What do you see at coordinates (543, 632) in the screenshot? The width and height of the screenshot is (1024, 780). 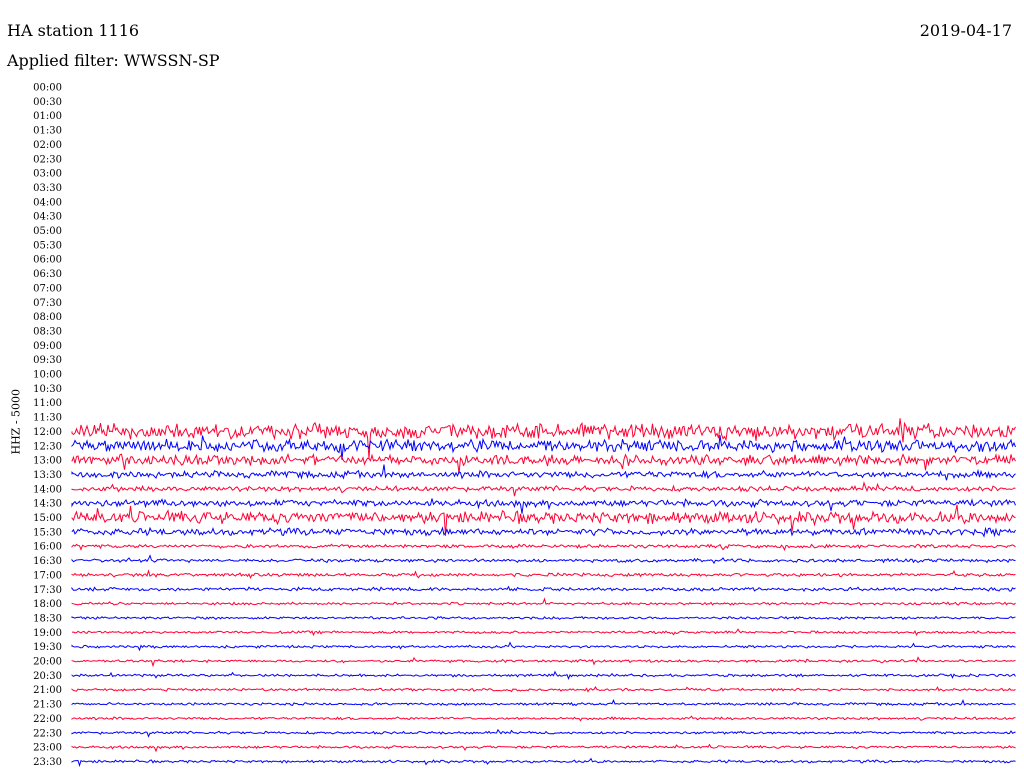 I see `trace-1900` at bounding box center [543, 632].